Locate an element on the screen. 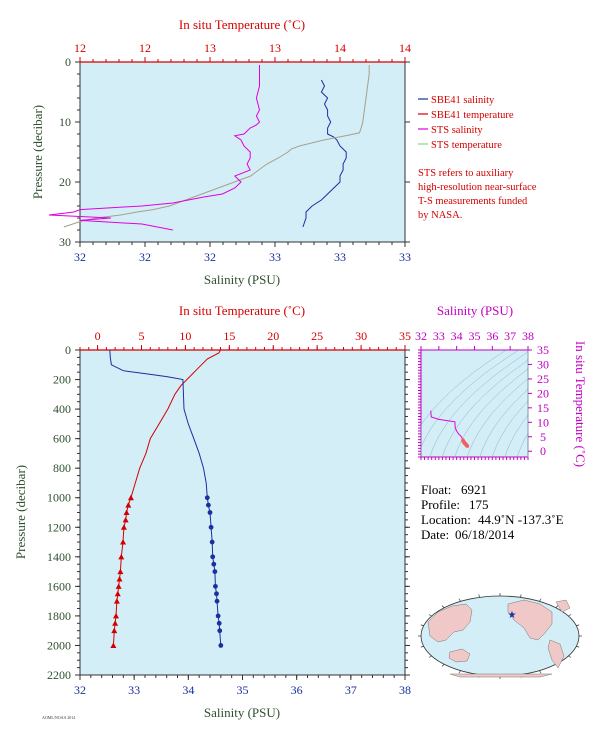 The image size is (601, 736). bottom-sal-tick-label: 36 is located at coordinates (297, 690).